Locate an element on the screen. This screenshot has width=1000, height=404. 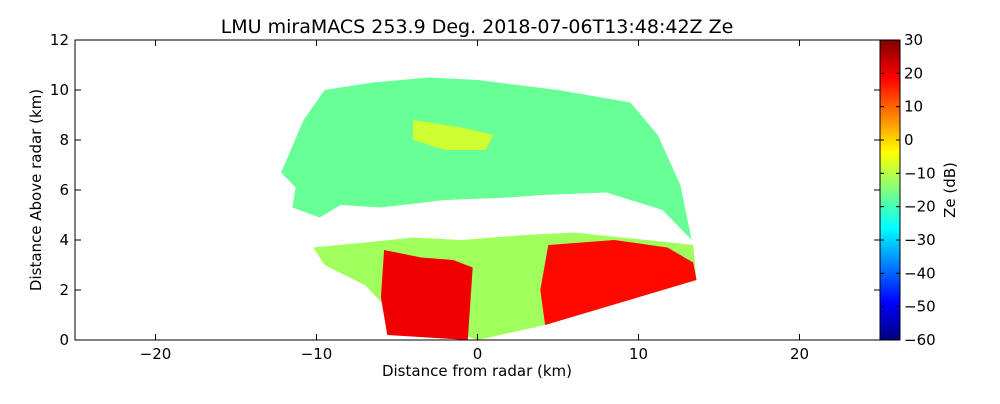
y-tick-label: 4 is located at coordinates (64, 240).